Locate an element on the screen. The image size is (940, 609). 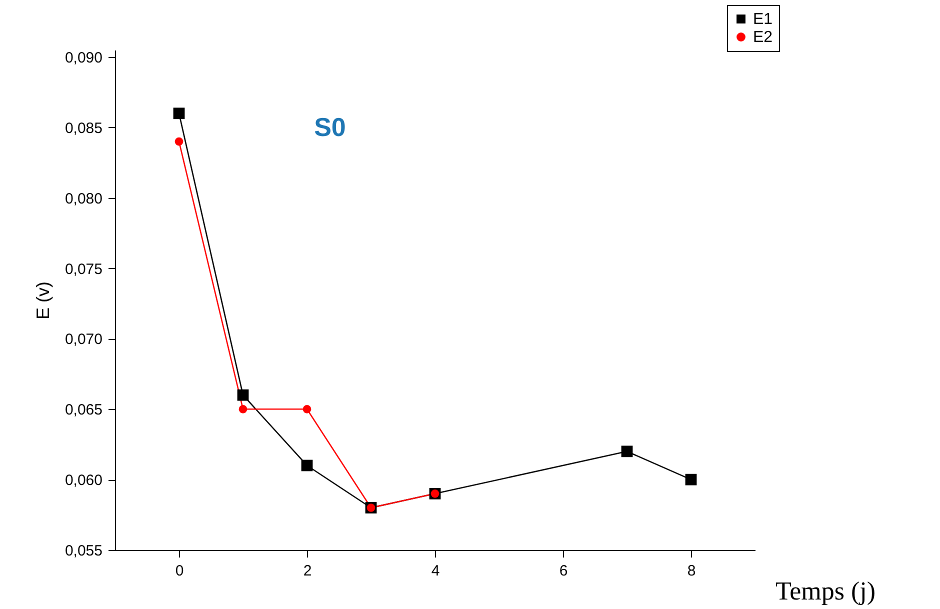
y-tick-label: 0,080 is located at coordinates (83, 199).